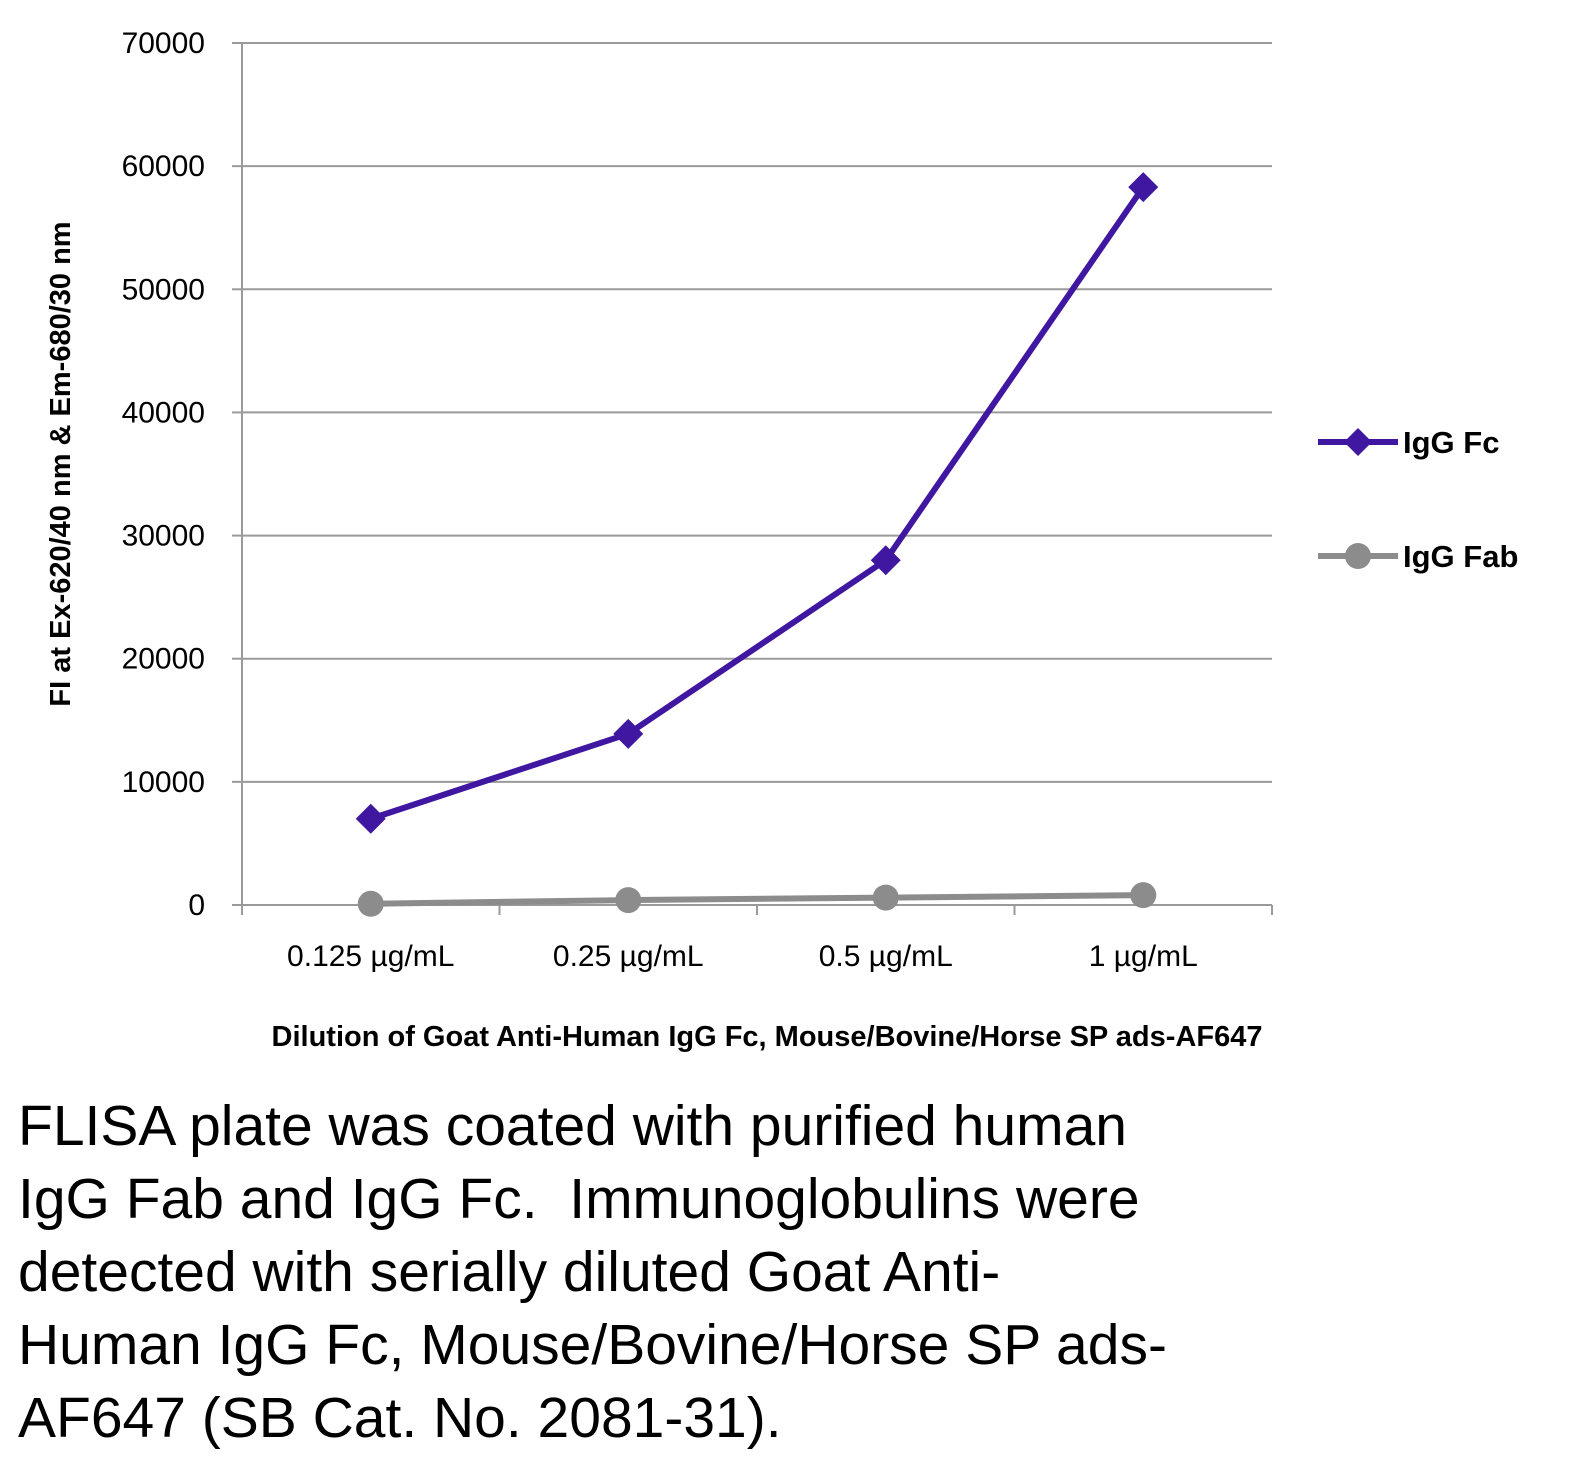 Image resolution: width=1590 pixels, height=1477 pixels. Describe the element at coordinates (1460, 556) in the screenshot. I see `legend-label: IgG Fab` at that location.